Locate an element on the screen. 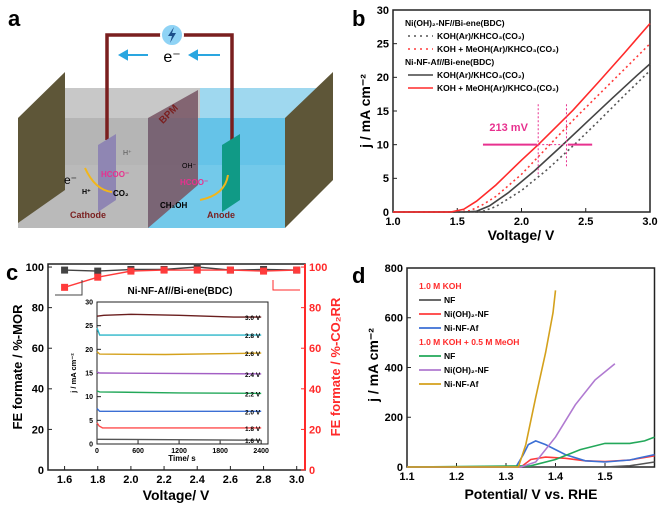  x-tick-label: 1.8 is located at coordinates (97, 480).